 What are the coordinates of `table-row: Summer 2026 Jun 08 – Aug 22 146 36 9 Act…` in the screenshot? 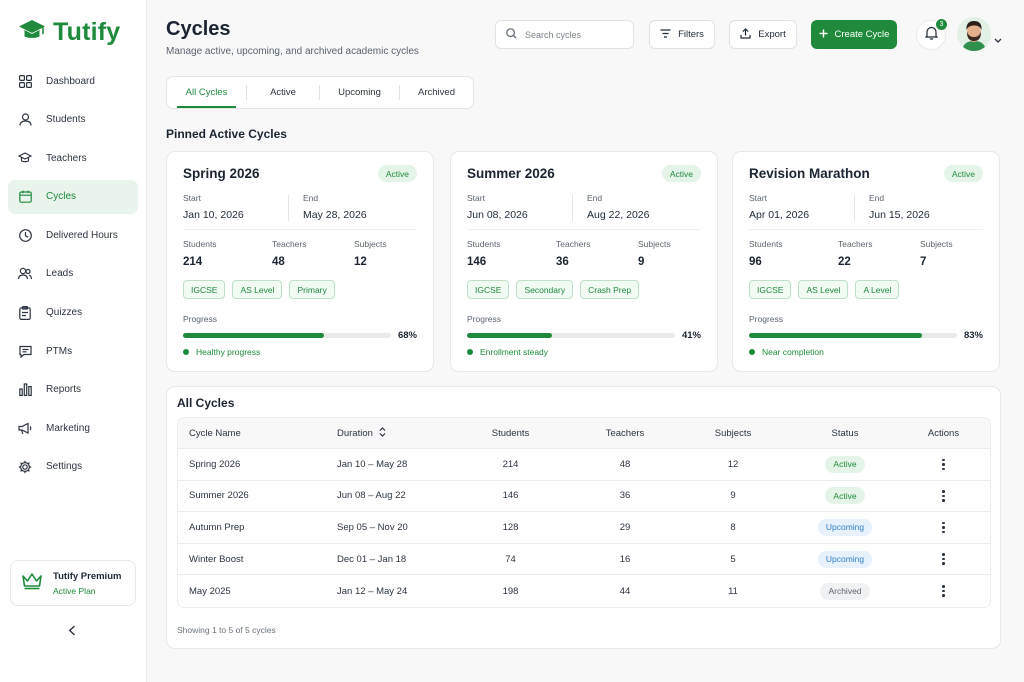 It's located at (584, 497).